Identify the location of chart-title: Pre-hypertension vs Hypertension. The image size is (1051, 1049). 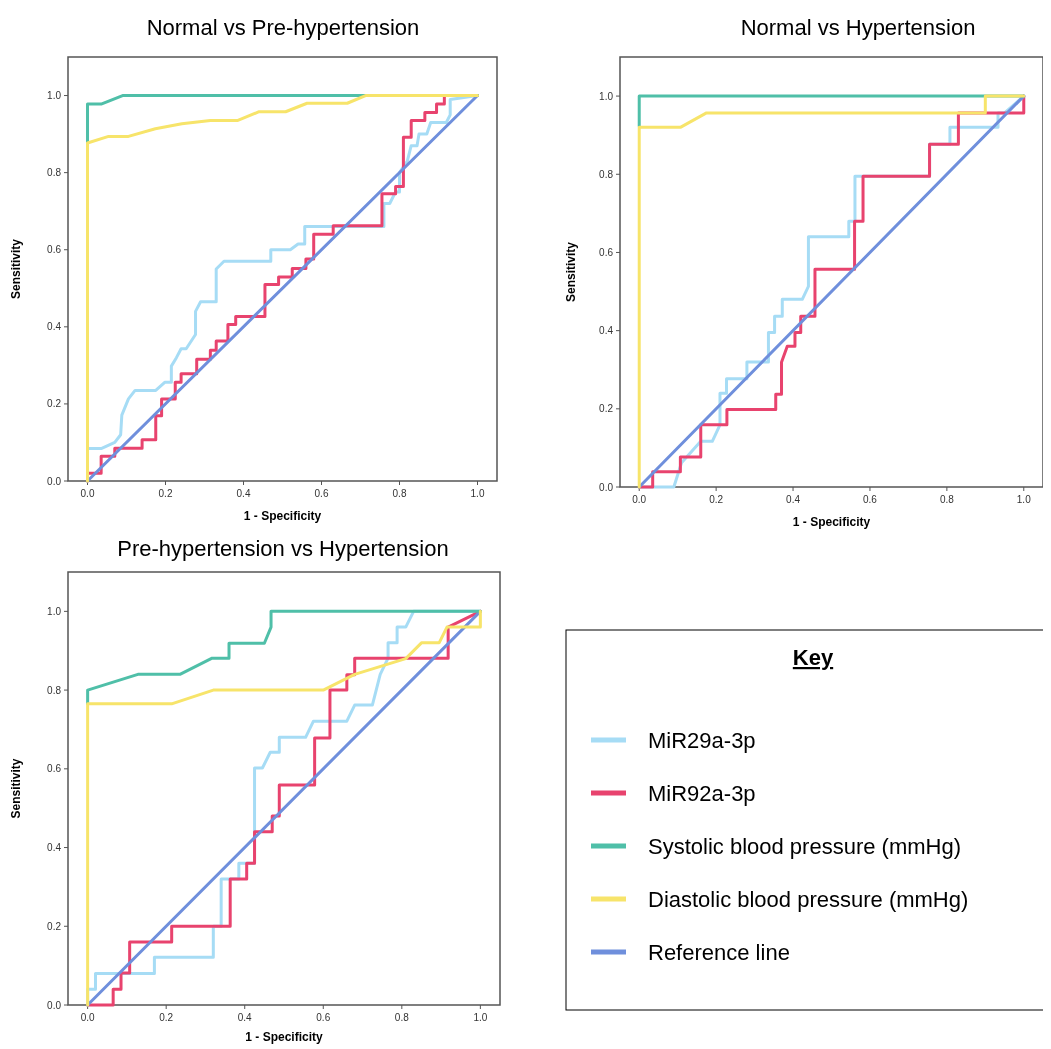
(283, 548).